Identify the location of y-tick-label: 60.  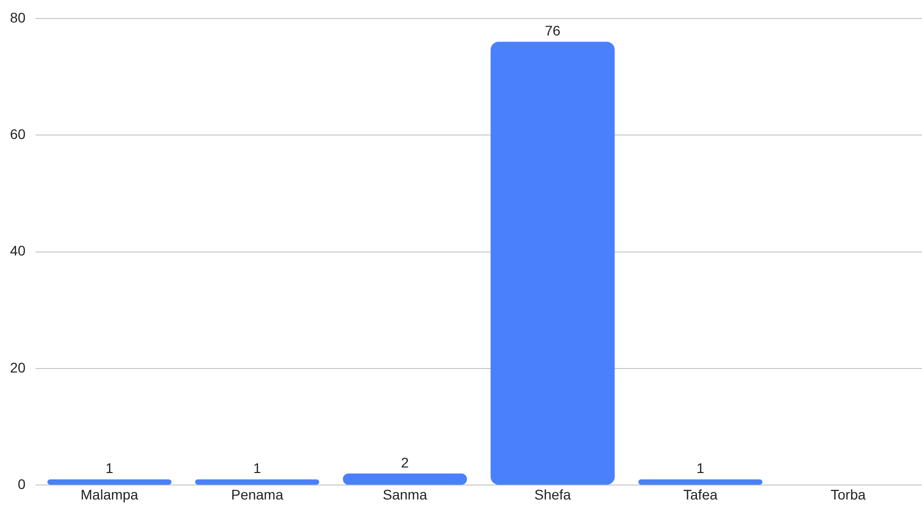
(18, 134).